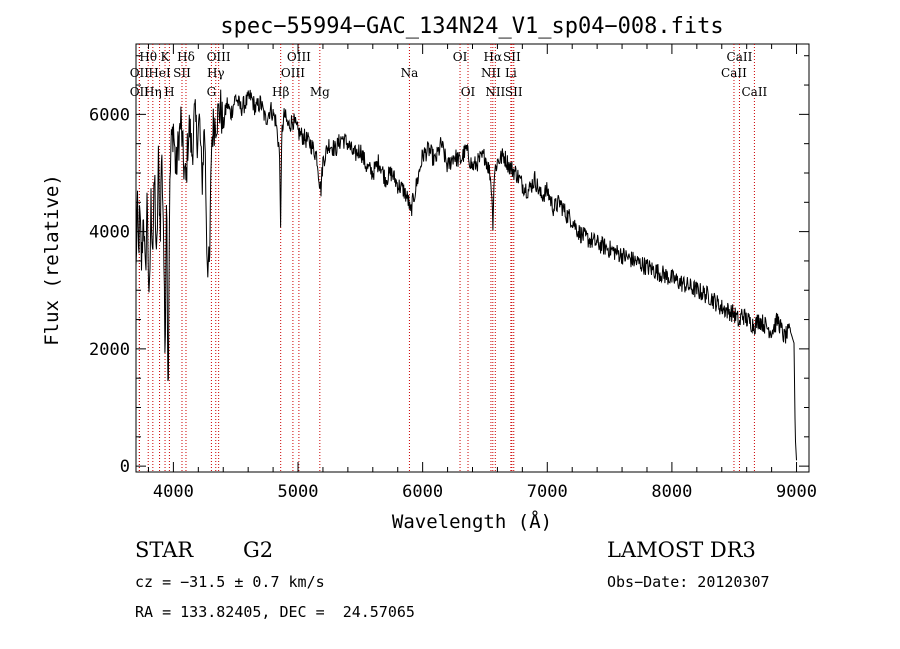 The width and height of the screenshot is (900, 649). I want to click on line-label-7: H, so click(169, 92).